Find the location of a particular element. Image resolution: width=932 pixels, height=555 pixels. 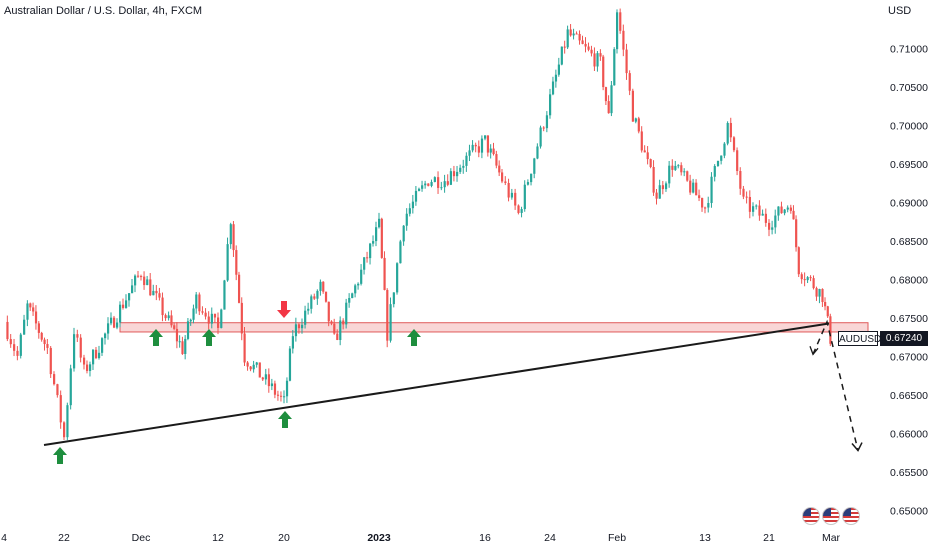

x-tick-label: Feb is located at coordinates (617, 538).